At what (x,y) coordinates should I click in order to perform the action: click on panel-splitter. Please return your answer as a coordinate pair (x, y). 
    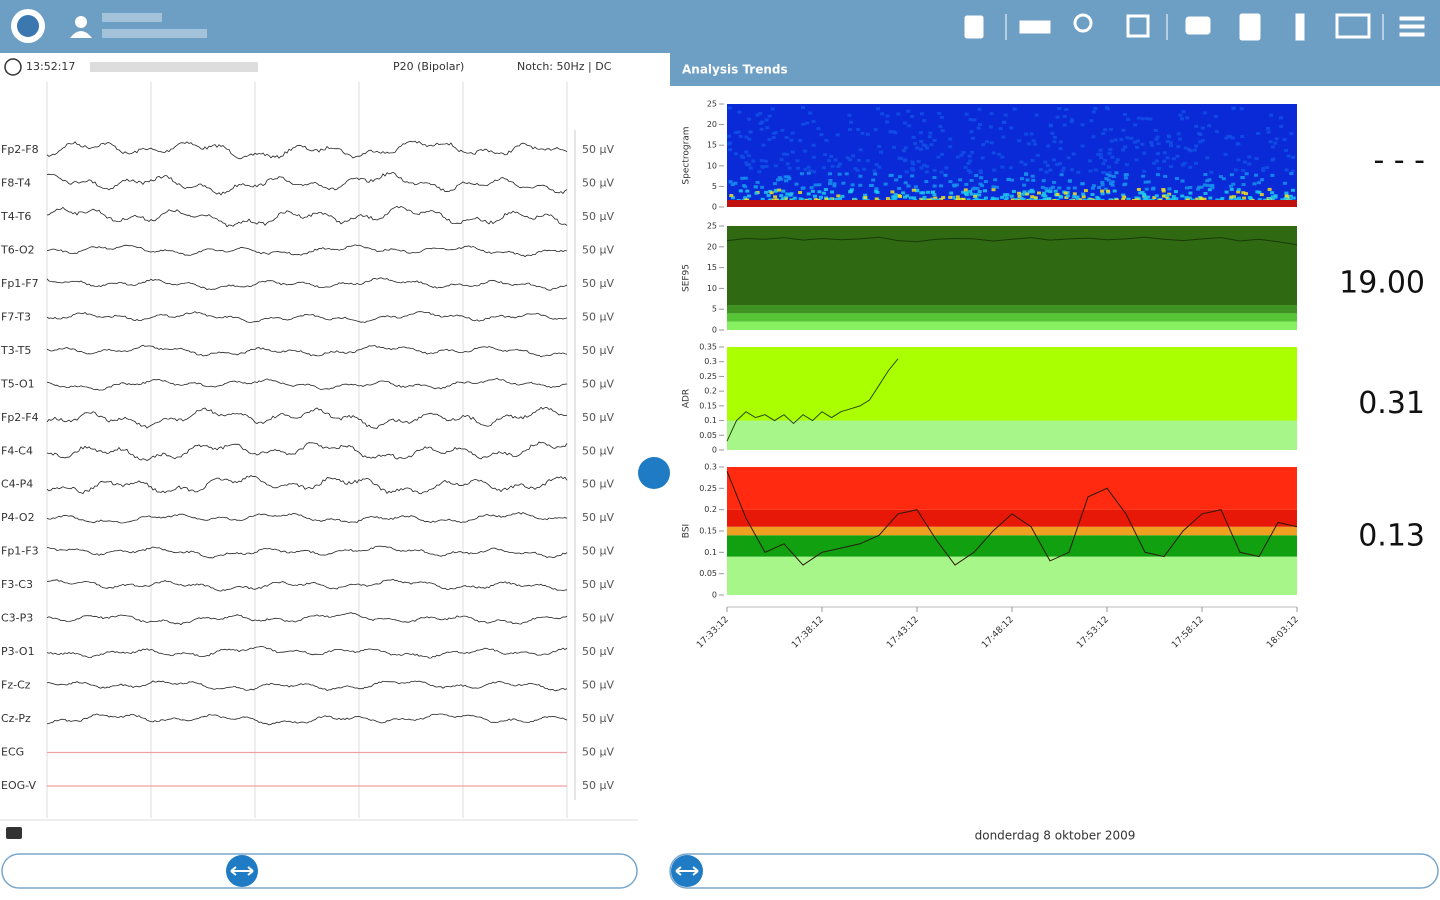
    Looking at the image, I should click on (654, 473).